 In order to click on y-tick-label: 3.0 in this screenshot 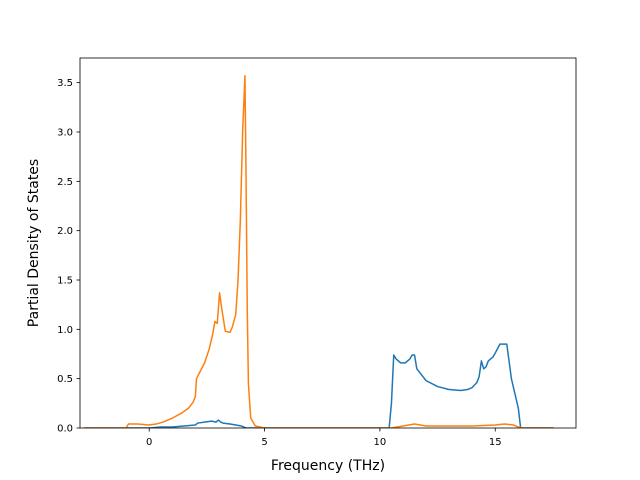, I will do `click(65, 133)`.